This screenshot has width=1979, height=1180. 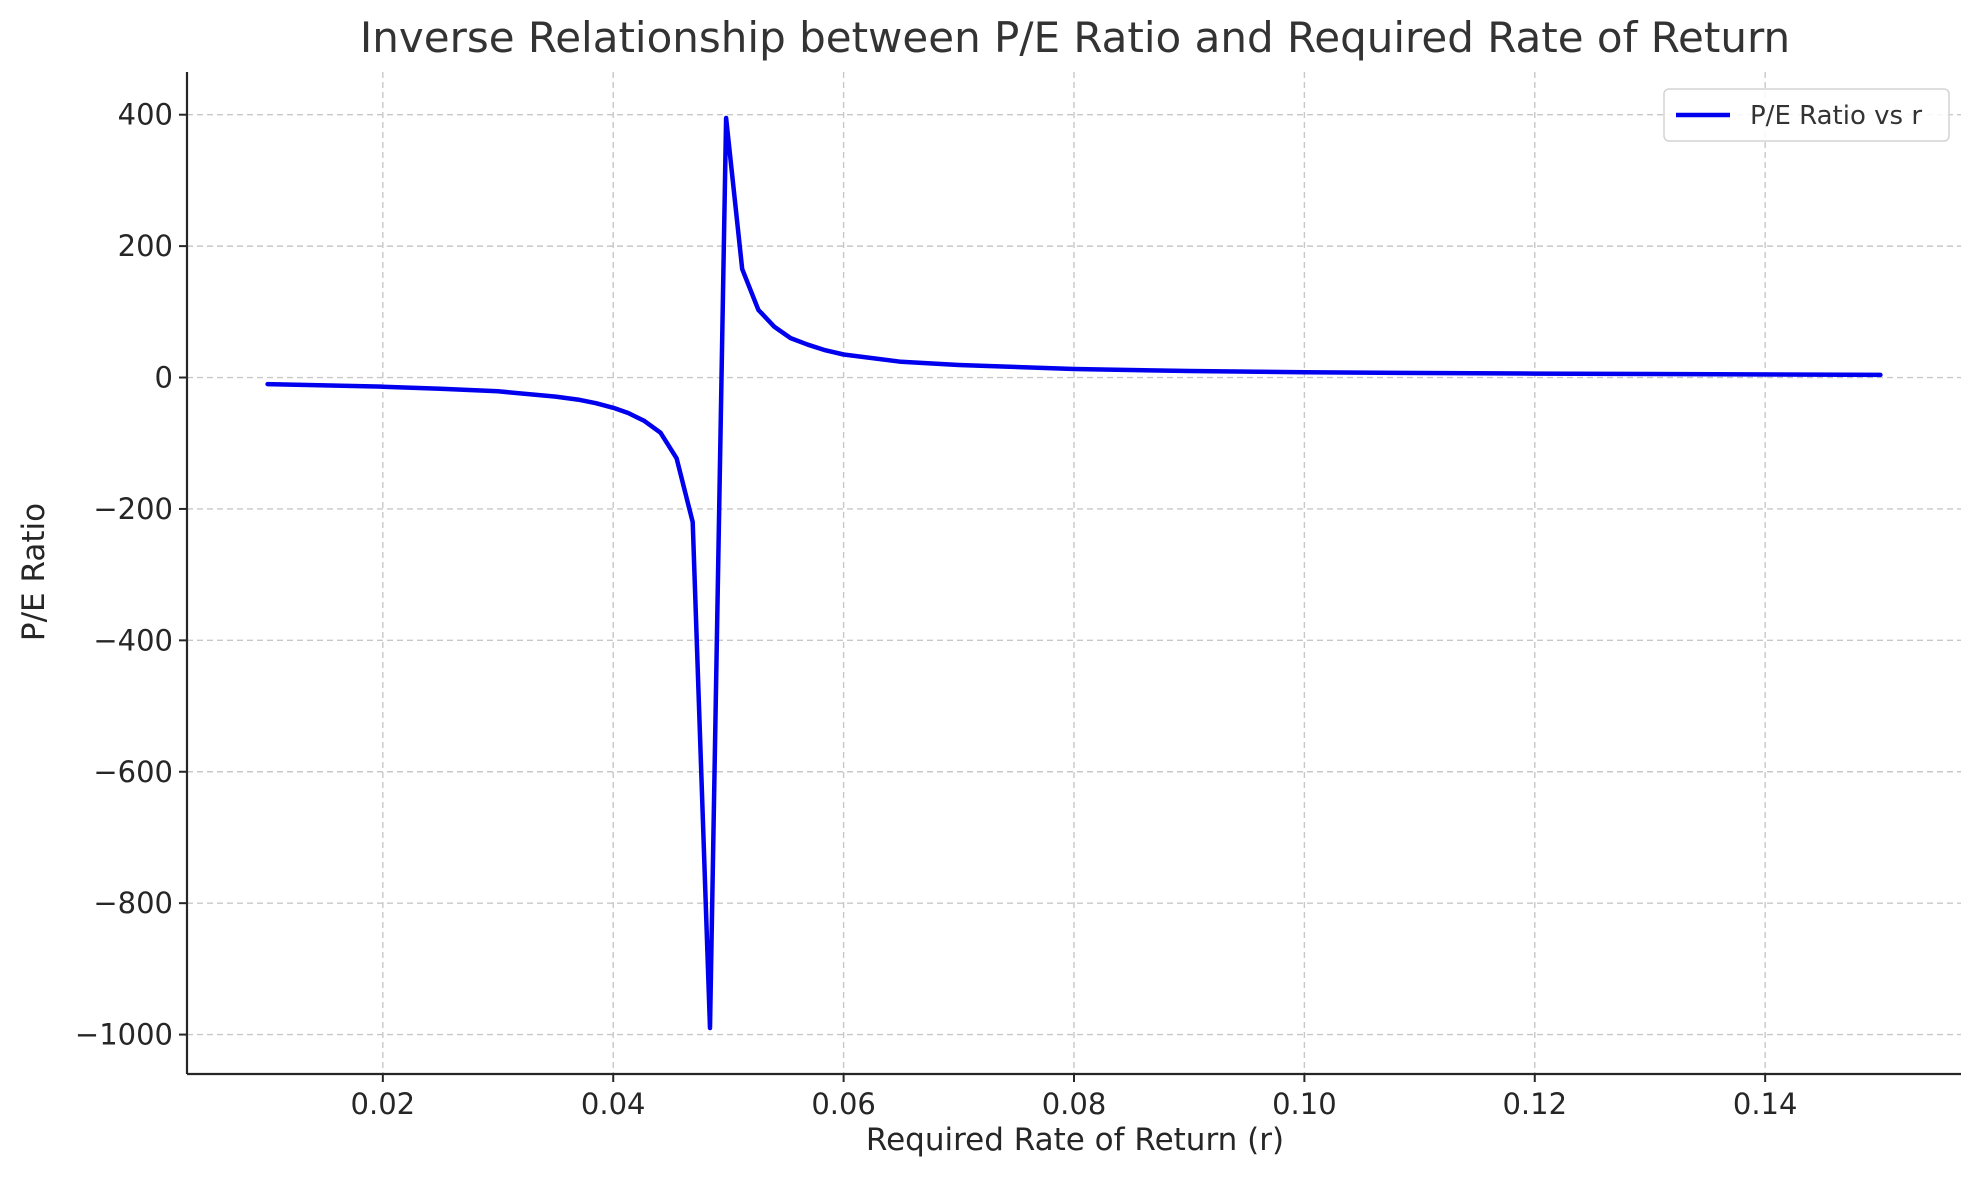 I want to click on legend: P/E Ratio vs r, so click(x=1806, y=115).